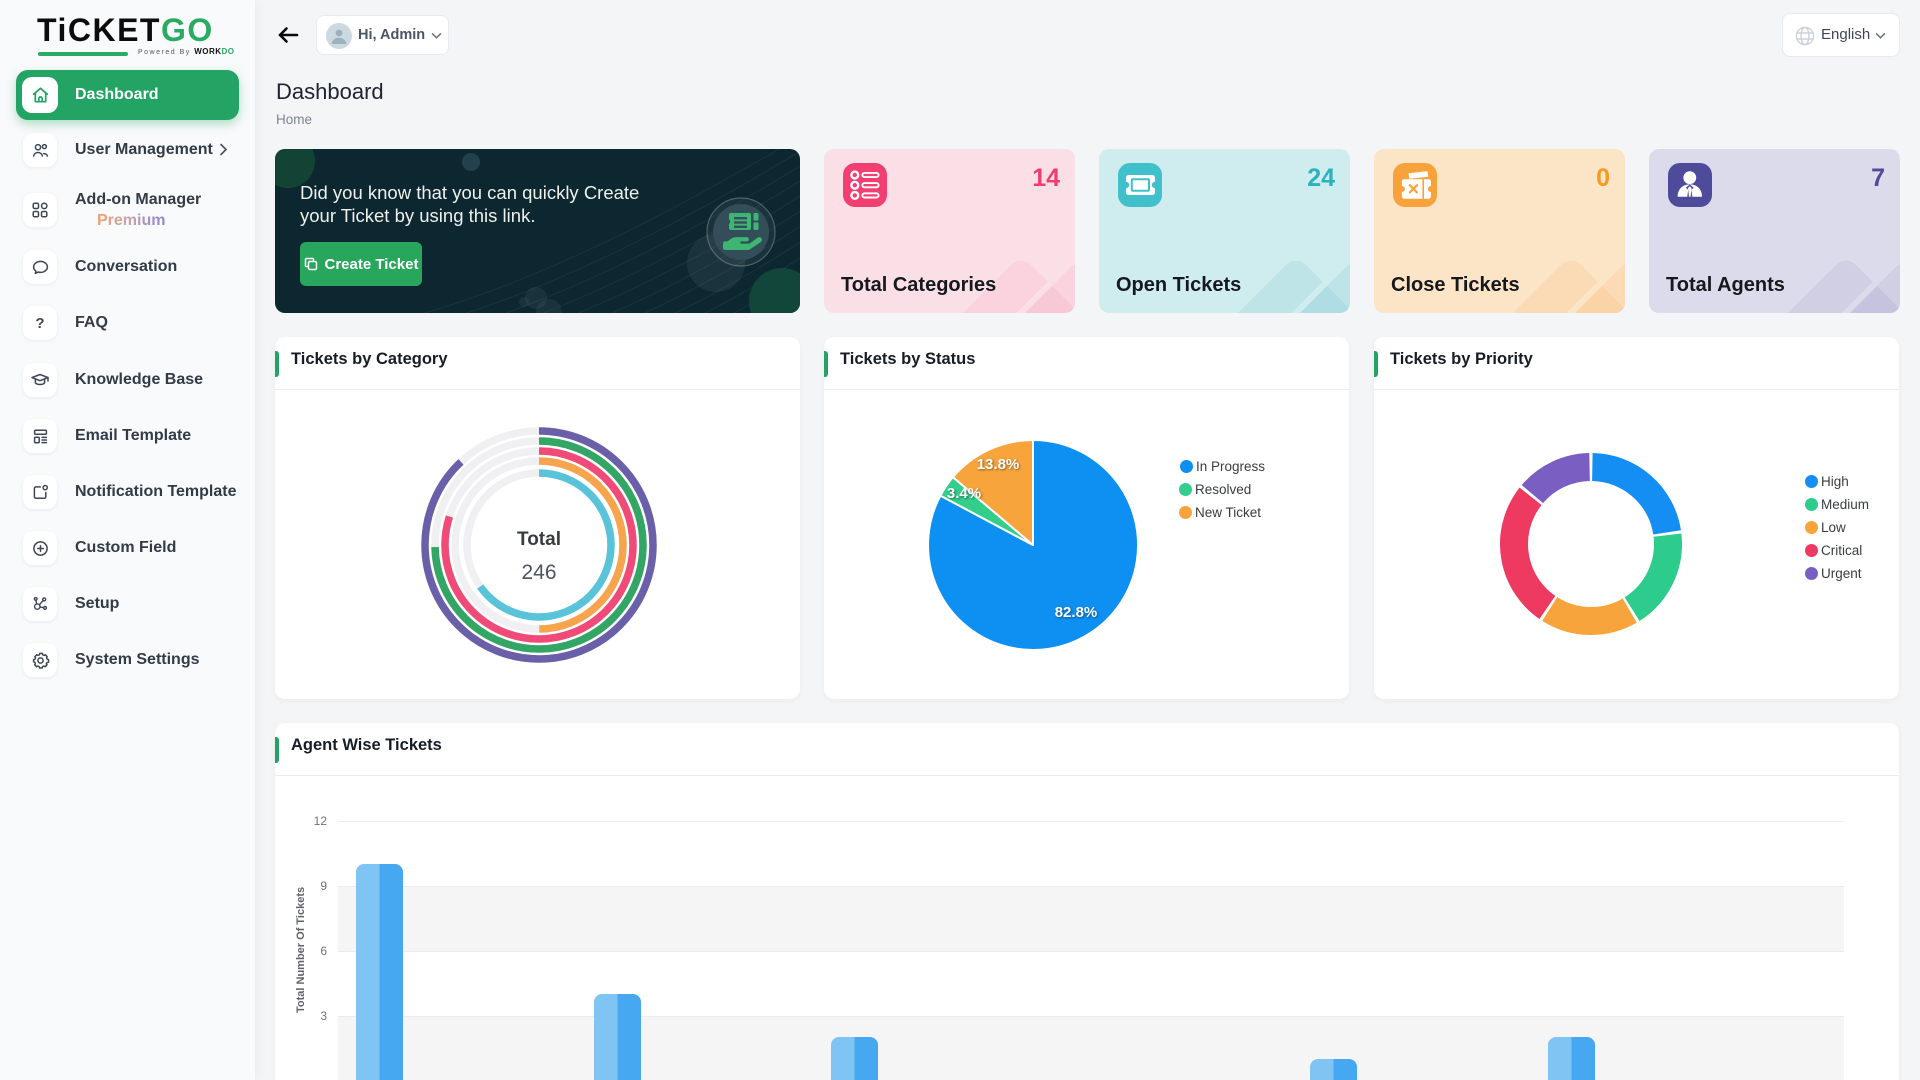  I want to click on svg-text: 3.4%, so click(964, 493).